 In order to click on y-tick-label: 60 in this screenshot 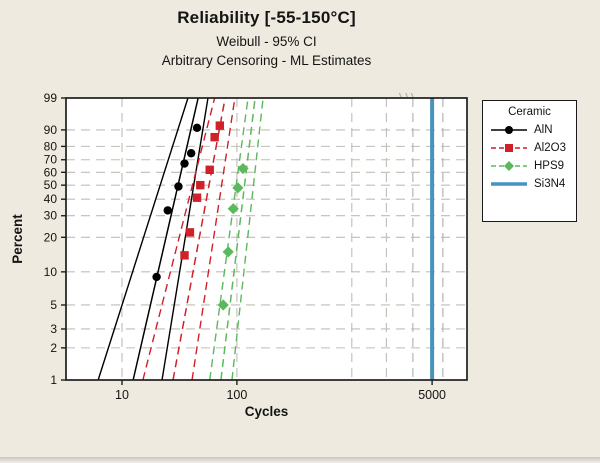, I will do `click(51, 172)`.